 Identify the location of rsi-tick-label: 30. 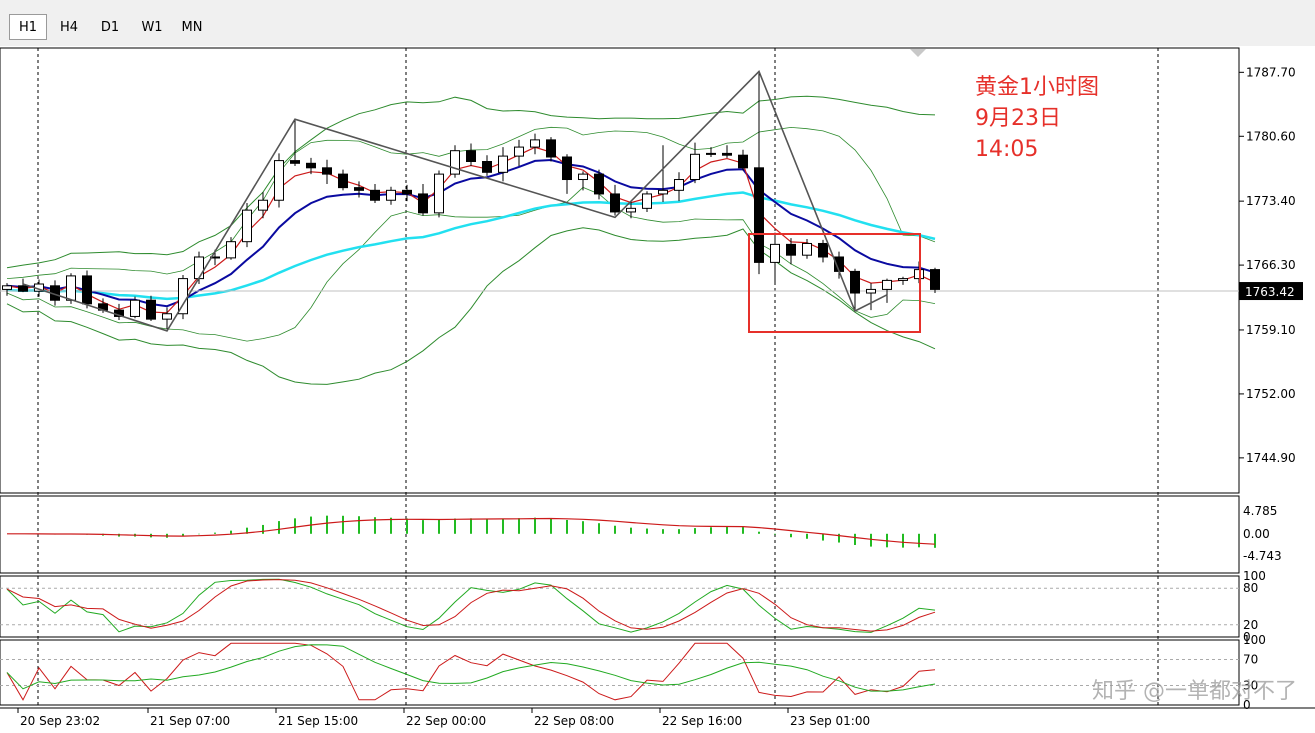
(1250, 686).